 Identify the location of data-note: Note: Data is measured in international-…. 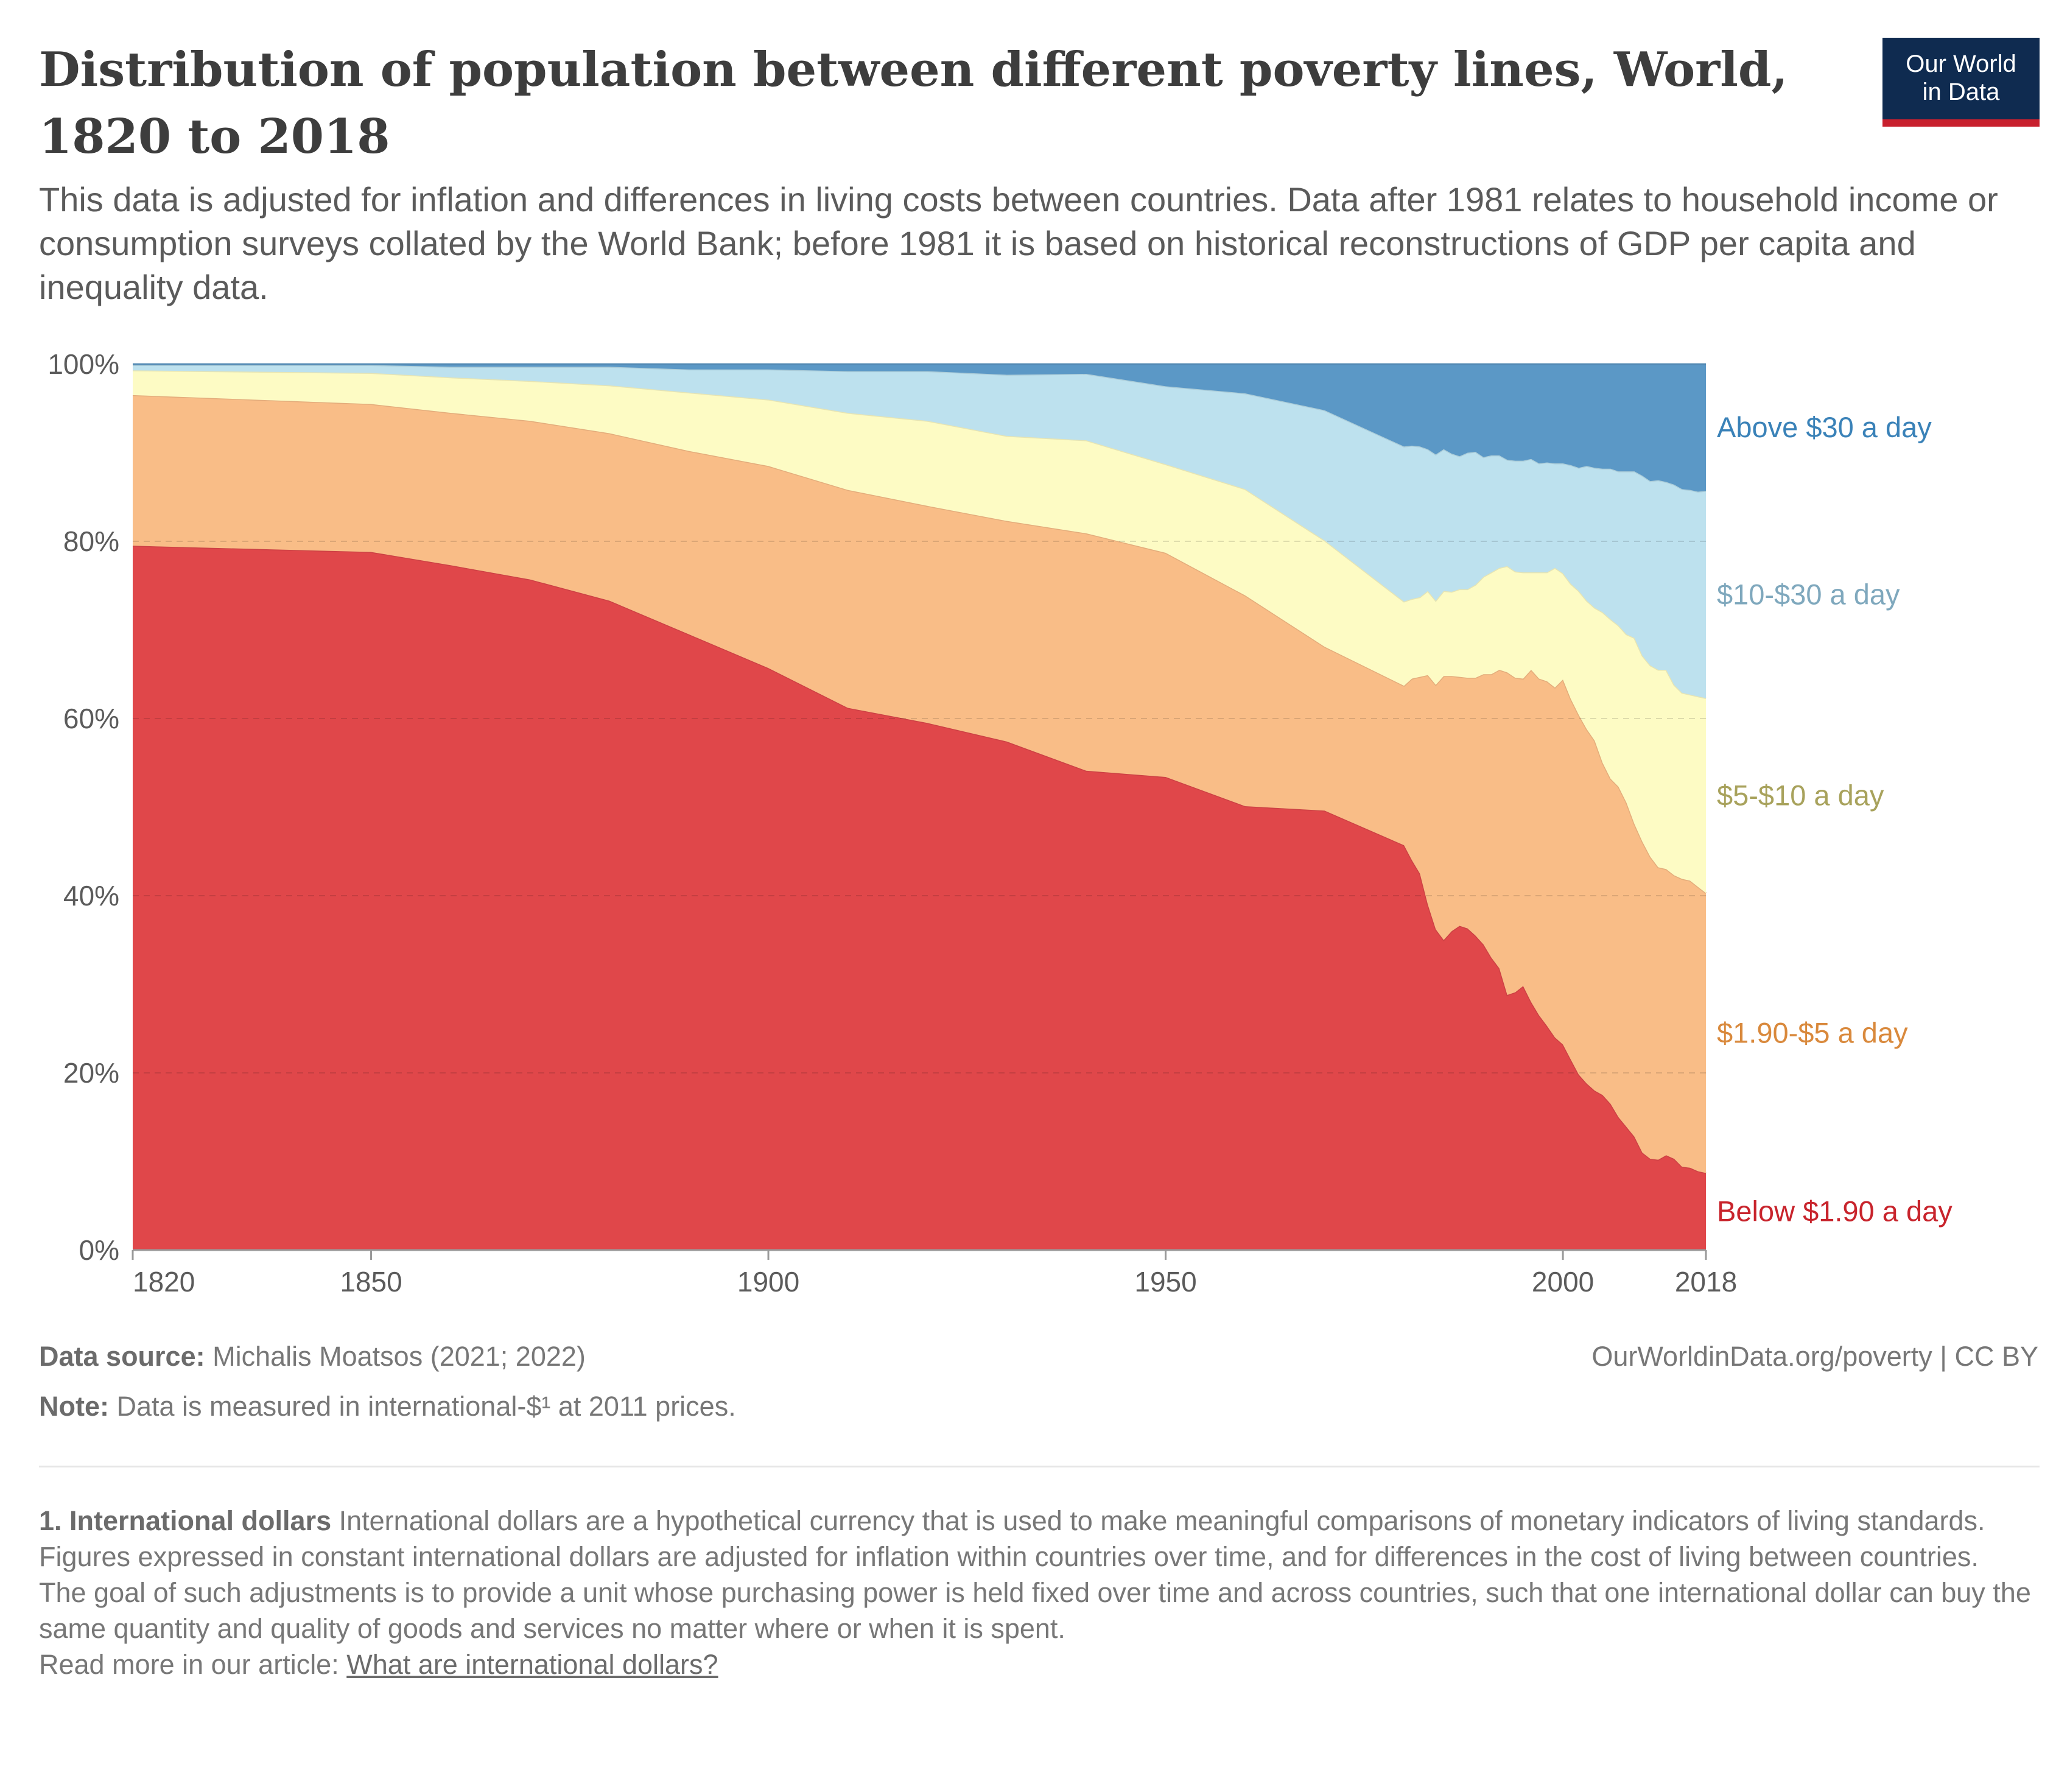
(387, 1406).